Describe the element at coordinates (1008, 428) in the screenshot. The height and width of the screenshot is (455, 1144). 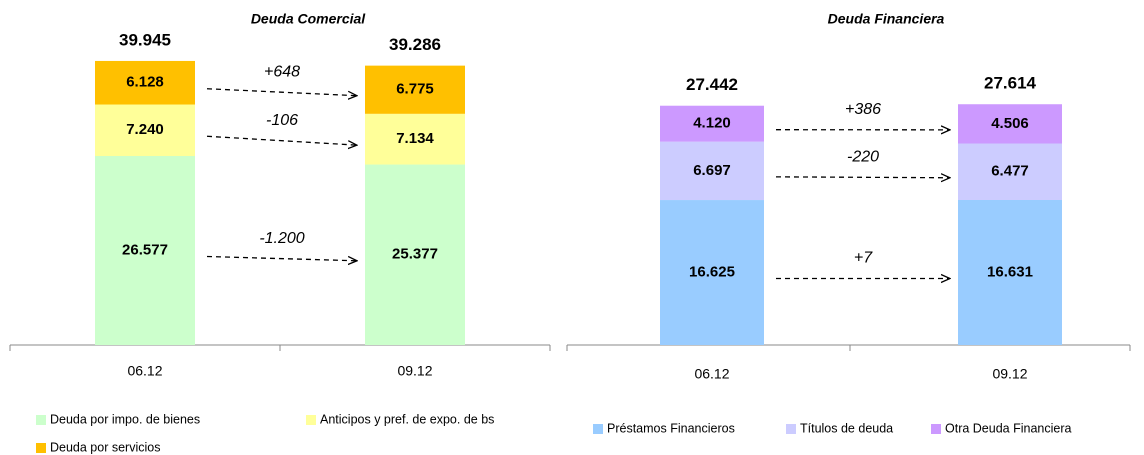
I see `legend-label: Otra Deuda Financiera` at that location.